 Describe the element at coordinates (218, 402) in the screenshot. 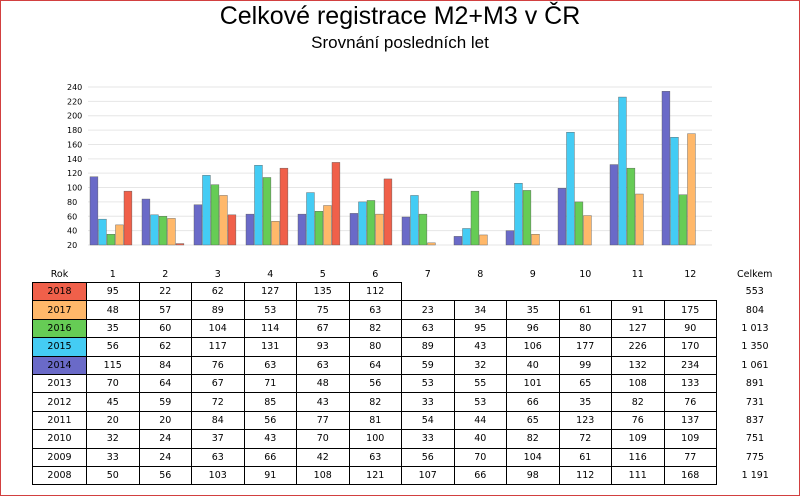

I see `value-cell: 72` at that location.